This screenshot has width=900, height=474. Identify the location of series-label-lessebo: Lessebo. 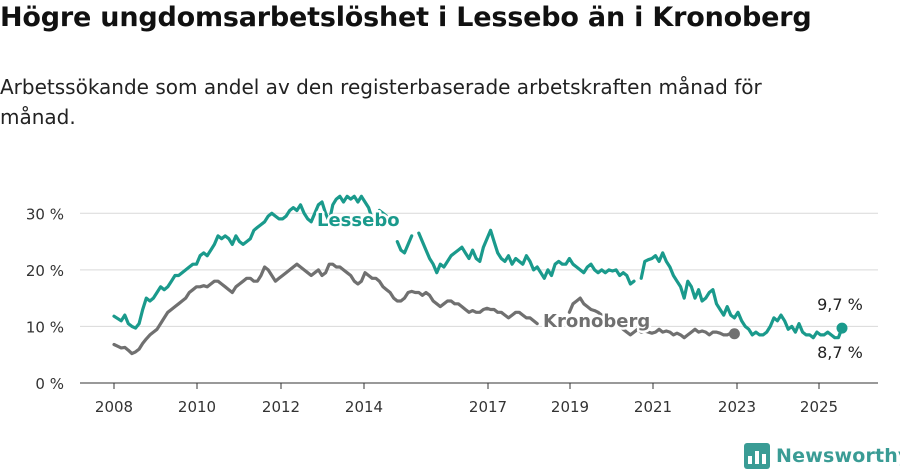
(358, 220).